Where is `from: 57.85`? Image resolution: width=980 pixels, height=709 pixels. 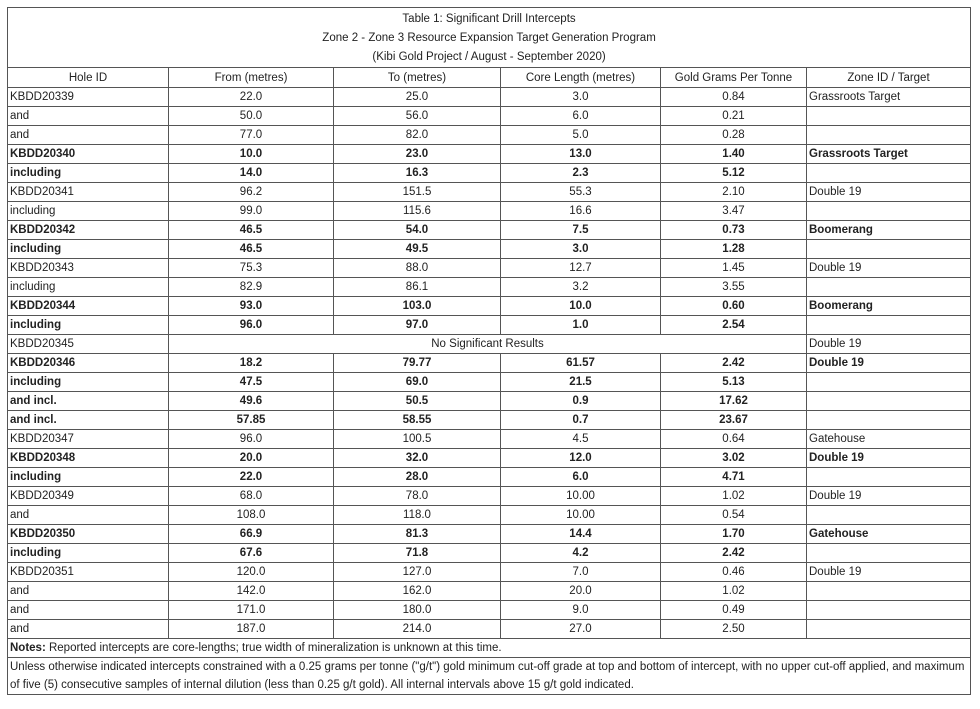 from: 57.85 is located at coordinates (251, 420).